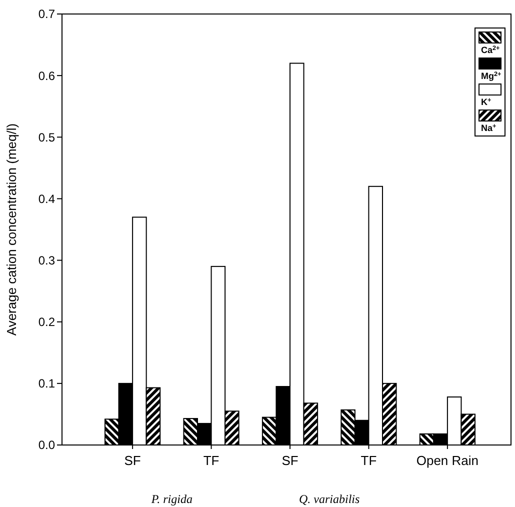 This screenshot has width=515, height=507. I want to click on y-tick-label: 0.1, so click(47, 383).